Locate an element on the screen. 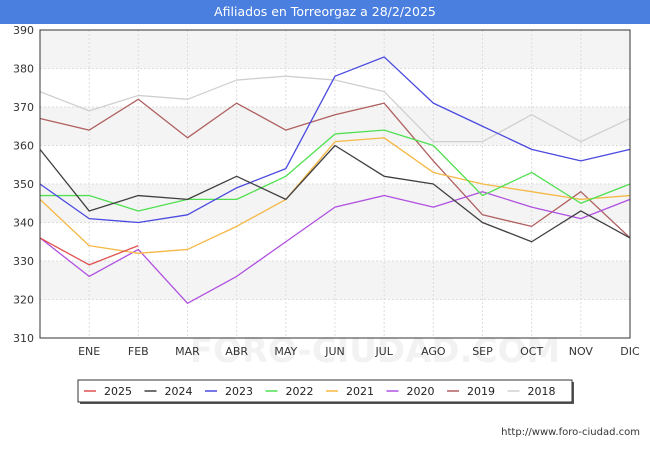 This screenshot has width=650, height=450. x-tick-label: DIC is located at coordinates (630, 351).